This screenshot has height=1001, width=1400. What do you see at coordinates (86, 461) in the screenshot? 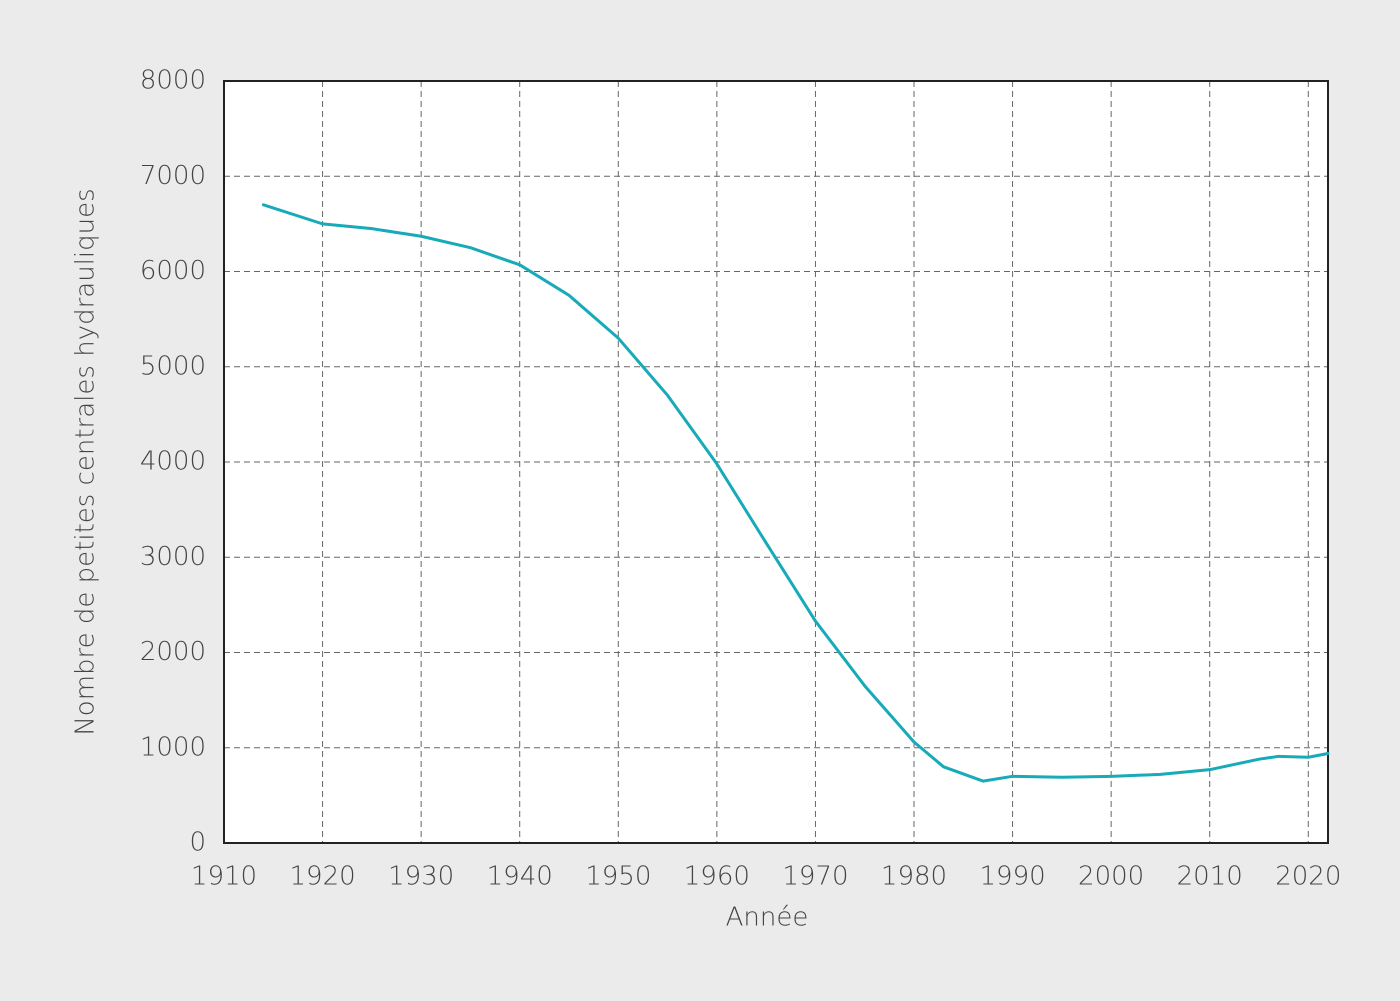
I see `y-axis-label: Nombre de petites centrales hydrauliques` at bounding box center [86, 461].